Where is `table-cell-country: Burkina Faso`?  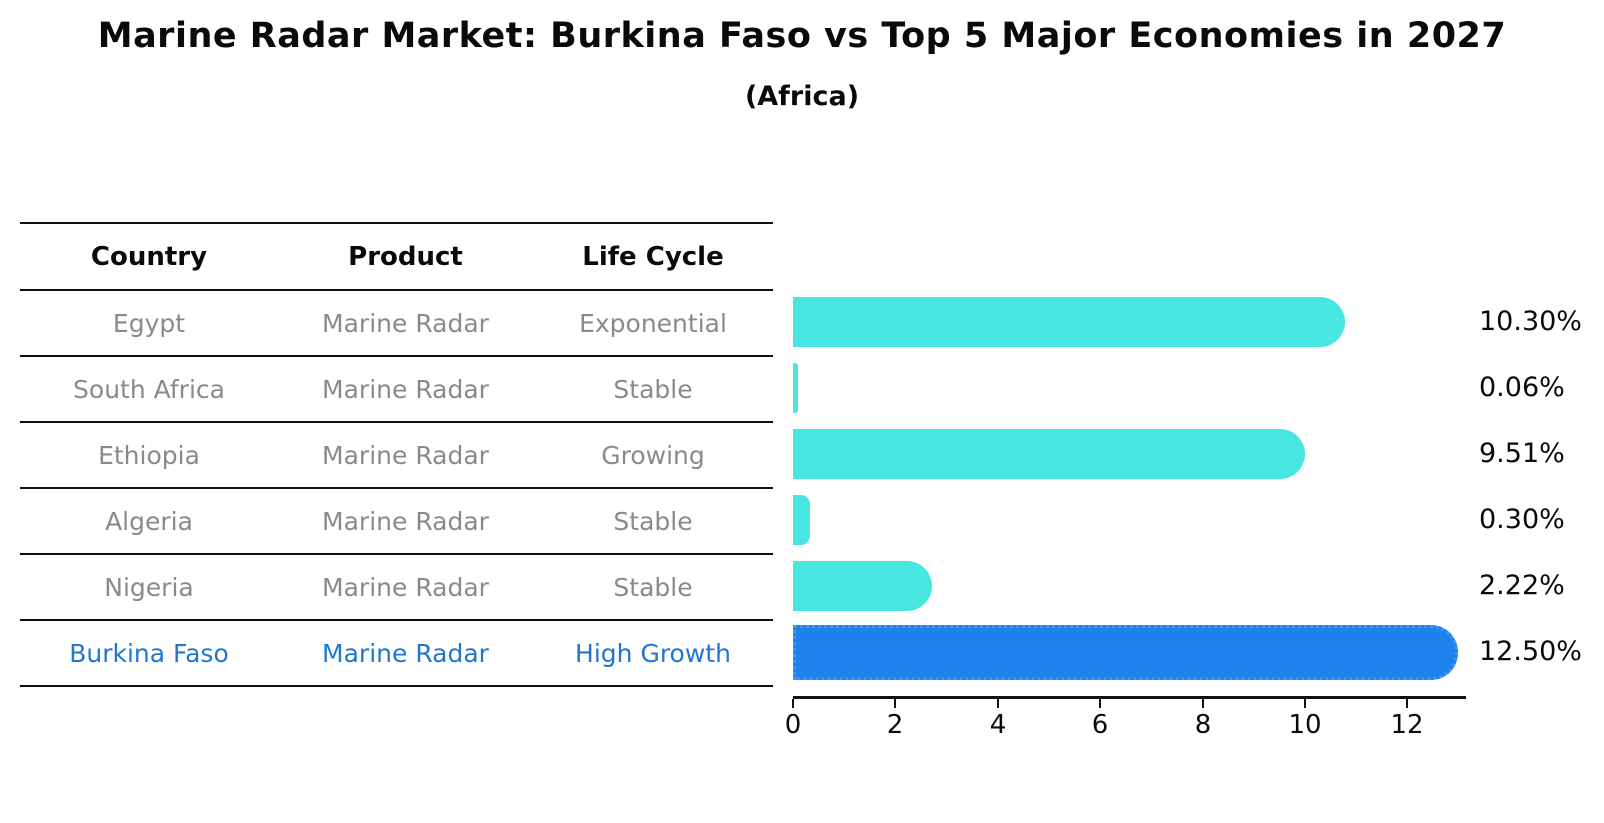 table-cell-country: Burkina Faso is located at coordinates (149, 653).